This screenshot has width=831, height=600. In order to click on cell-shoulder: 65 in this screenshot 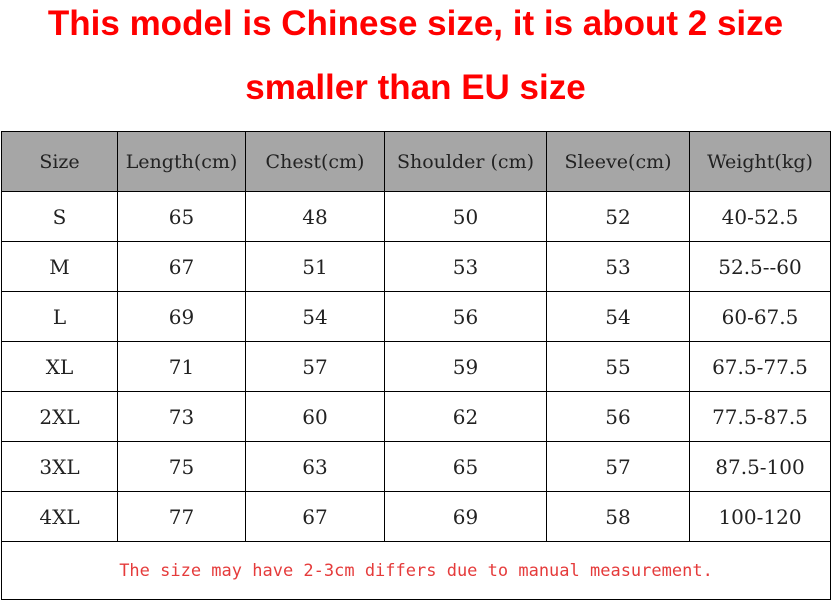, I will do `click(465, 466)`.